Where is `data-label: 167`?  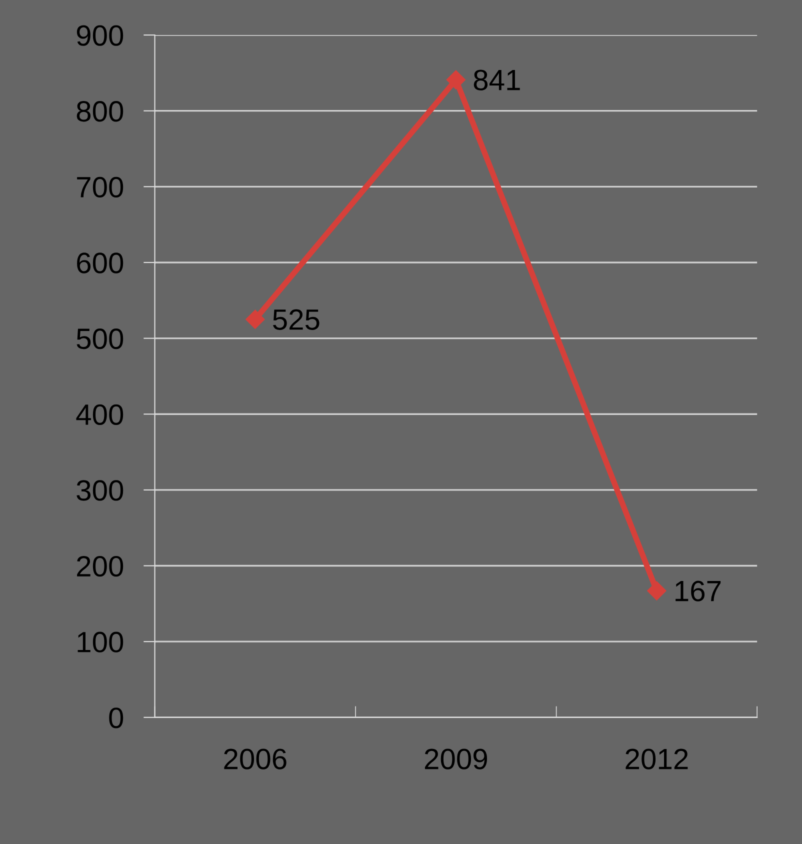 data-label: 167 is located at coordinates (698, 591).